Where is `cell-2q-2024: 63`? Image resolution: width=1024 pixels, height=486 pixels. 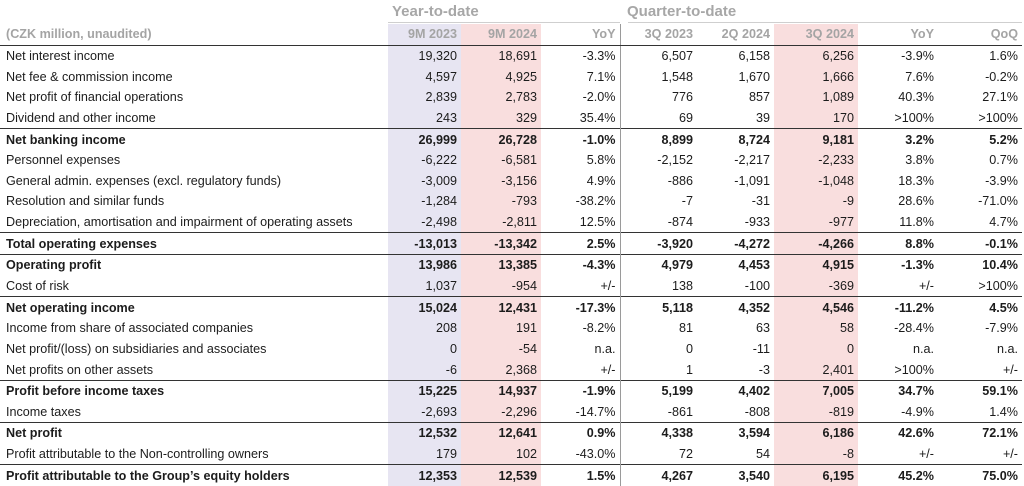 cell-2q-2024: 63 is located at coordinates (762, 328).